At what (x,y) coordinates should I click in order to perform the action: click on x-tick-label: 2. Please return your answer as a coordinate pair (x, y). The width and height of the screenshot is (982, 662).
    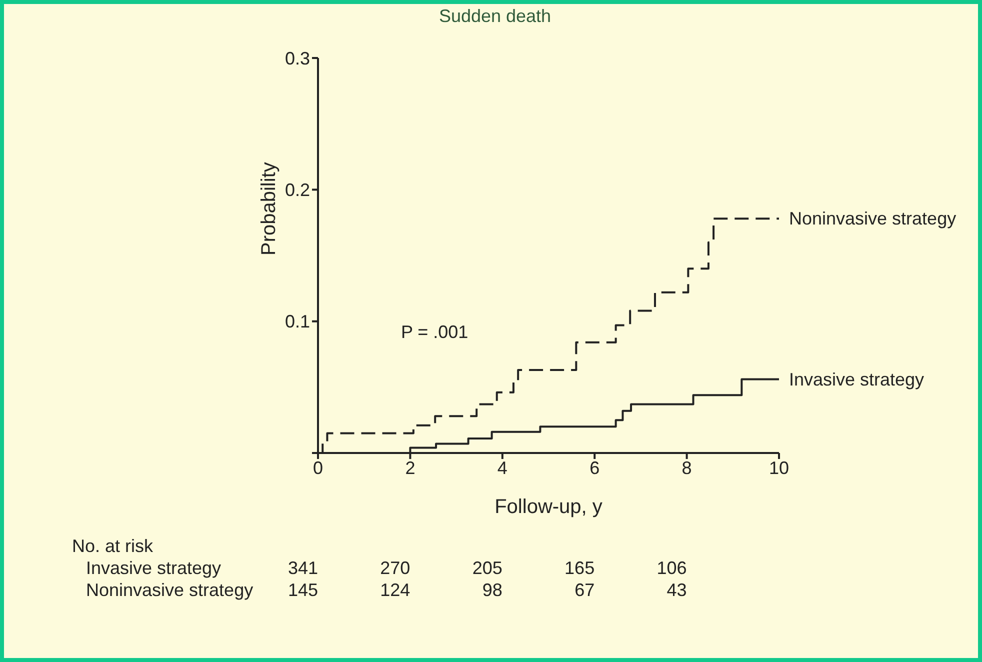
    Looking at the image, I should click on (410, 468).